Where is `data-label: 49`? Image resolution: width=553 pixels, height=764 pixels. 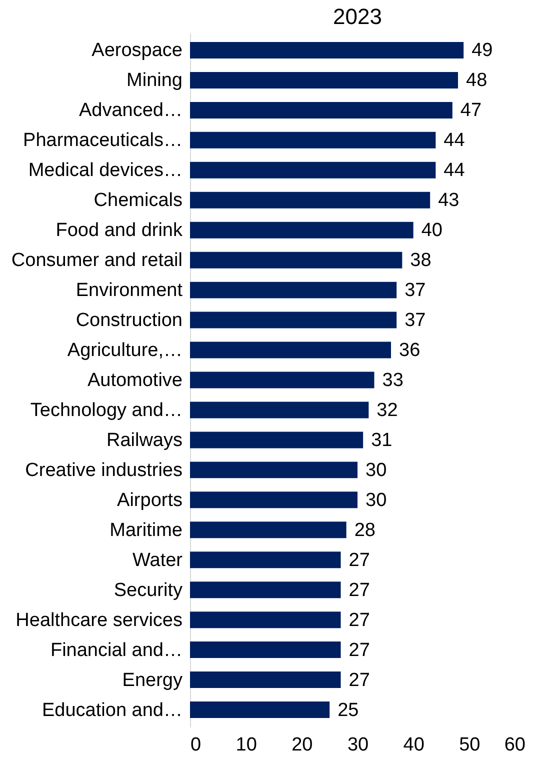
data-label: 49 is located at coordinates (482, 51).